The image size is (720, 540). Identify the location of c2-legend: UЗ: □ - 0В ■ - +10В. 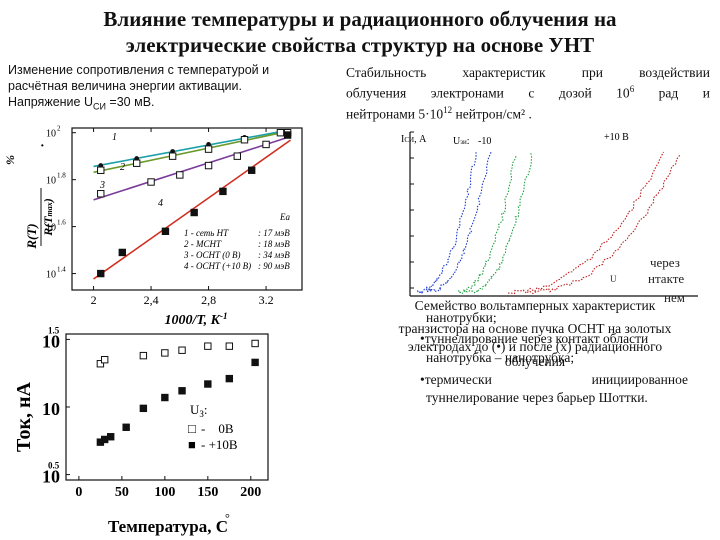
(213, 427).